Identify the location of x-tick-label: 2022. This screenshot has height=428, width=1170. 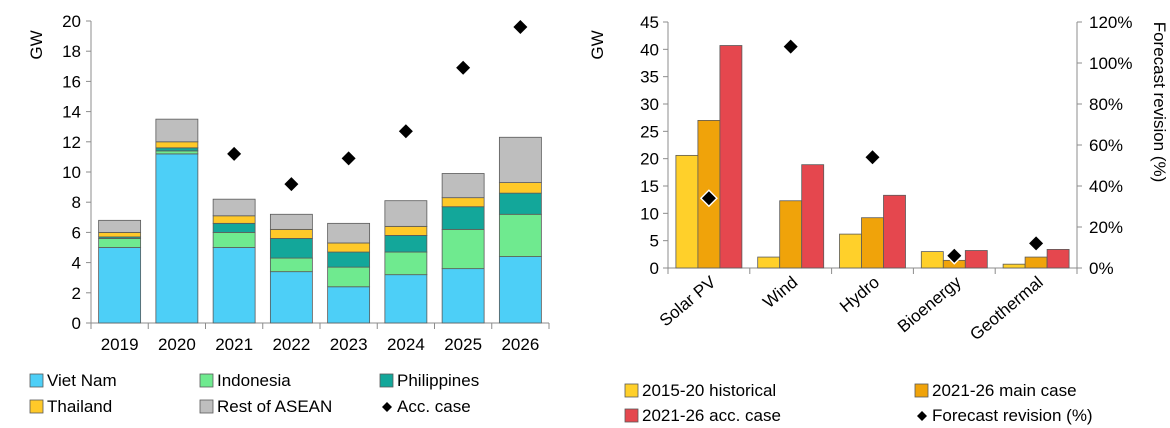
(291, 344).